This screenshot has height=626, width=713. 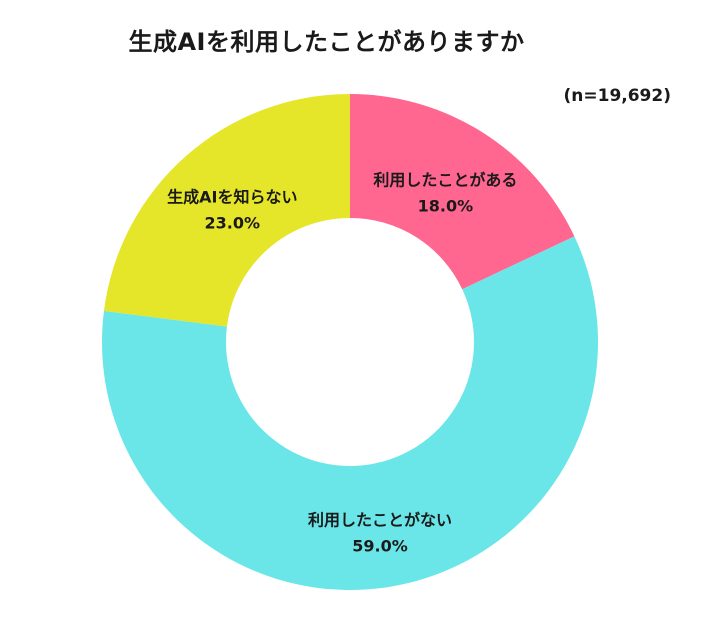 I want to click on sample-size-note: (n=19,692), so click(x=617, y=96).